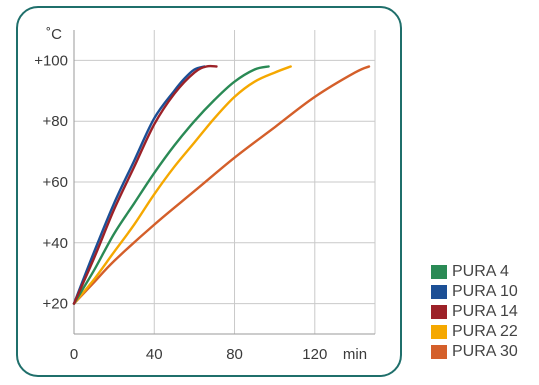 This screenshot has height=385, width=539. I want to click on legend-item-pura-22: PURA 22, so click(485, 332).